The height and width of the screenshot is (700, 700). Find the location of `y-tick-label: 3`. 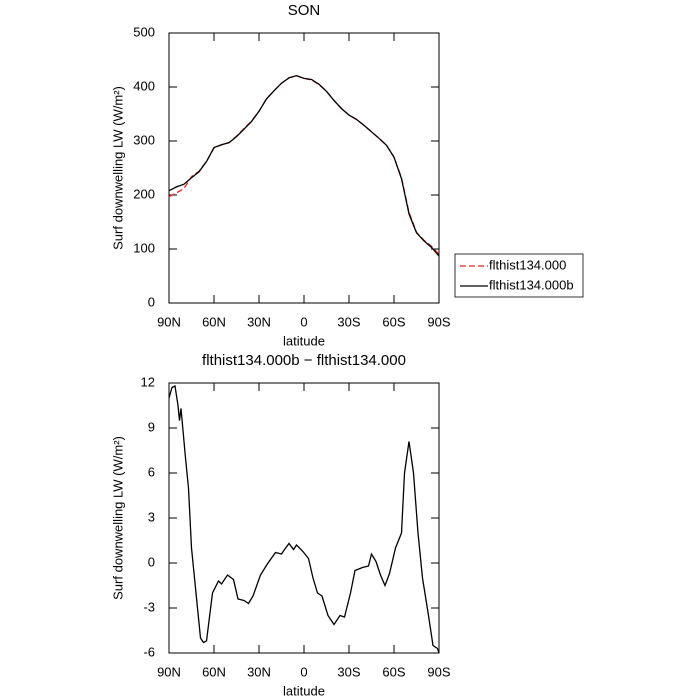

y-tick-label: 3 is located at coordinates (151, 516).